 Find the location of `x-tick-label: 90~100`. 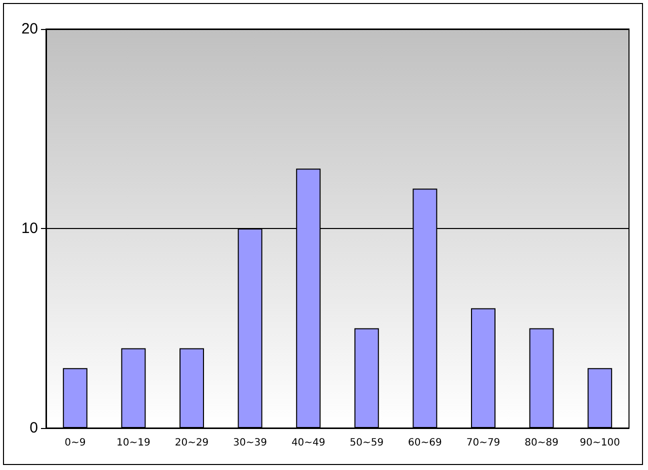

x-tick-label: 90~100 is located at coordinates (600, 443).